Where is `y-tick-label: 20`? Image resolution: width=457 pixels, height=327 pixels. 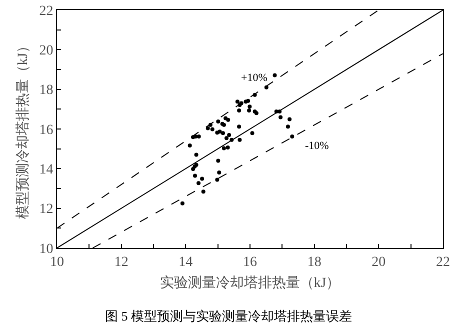
y-tick-label: 20 is located at coordinates (46, 51).